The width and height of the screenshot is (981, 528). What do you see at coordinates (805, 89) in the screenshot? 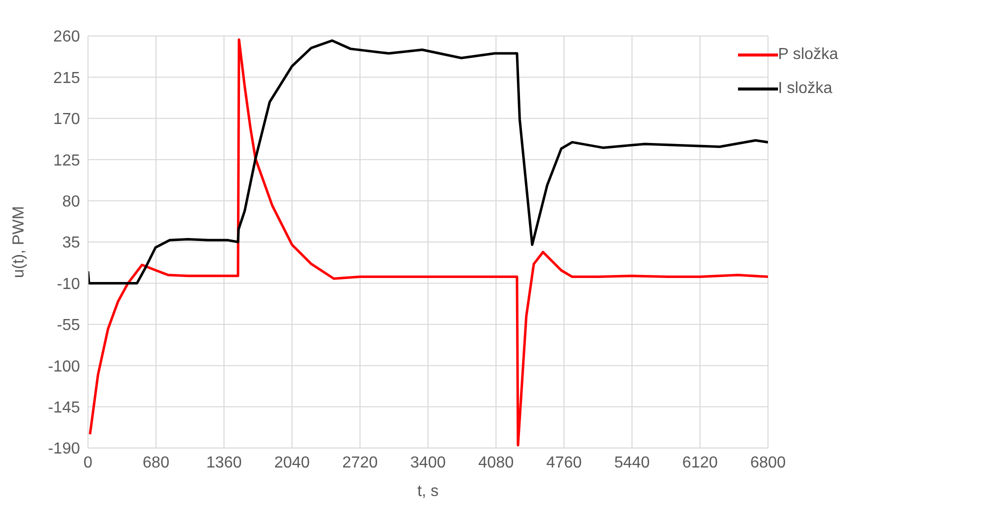
I see `legend-label: I složka` at bounding box center [805, 89].